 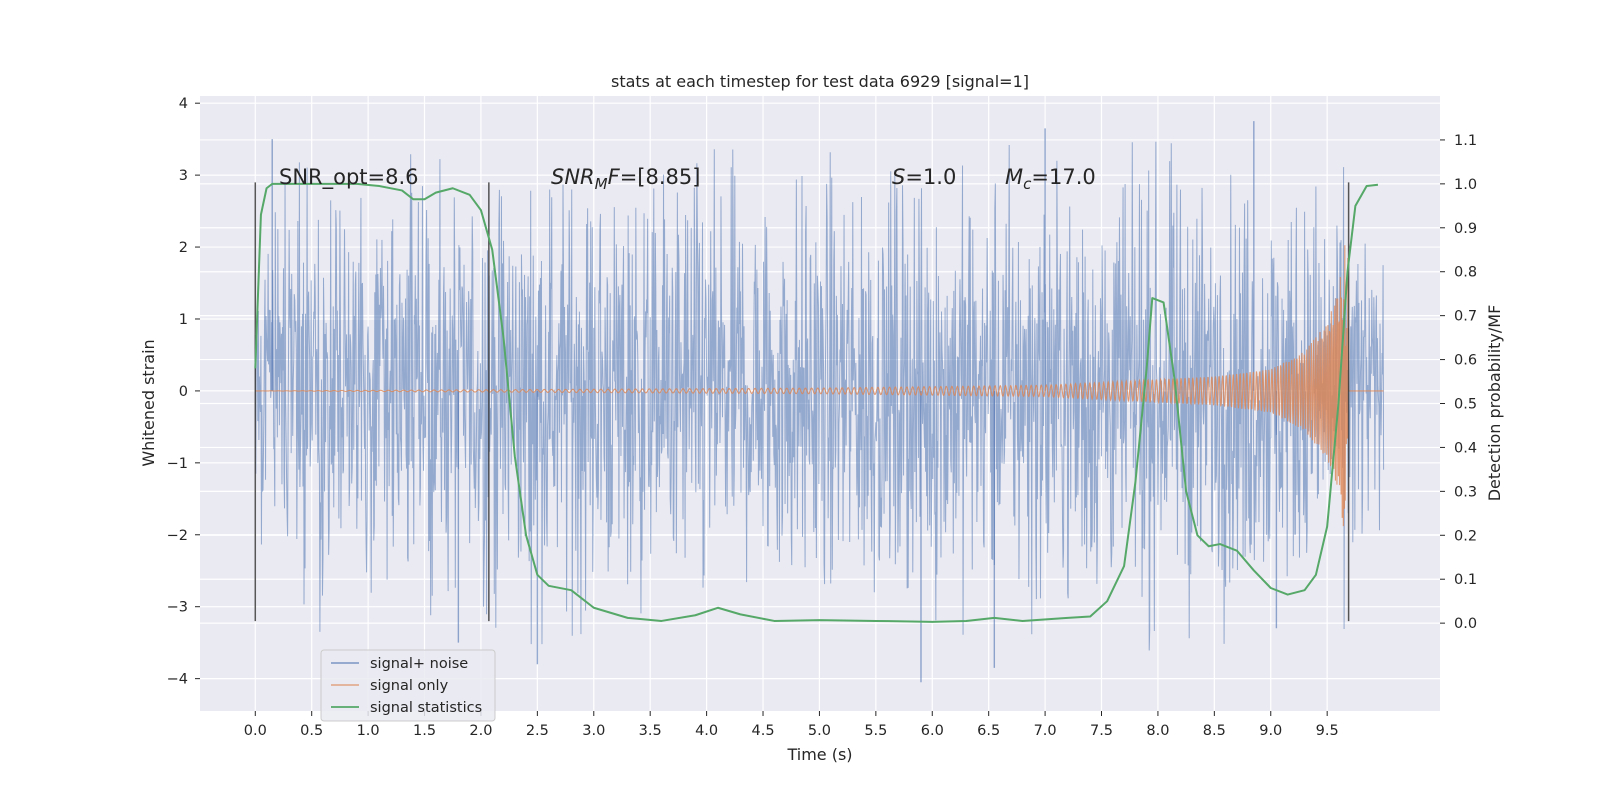 I want to click on mc-name: M, so click(x=1014, y=177).